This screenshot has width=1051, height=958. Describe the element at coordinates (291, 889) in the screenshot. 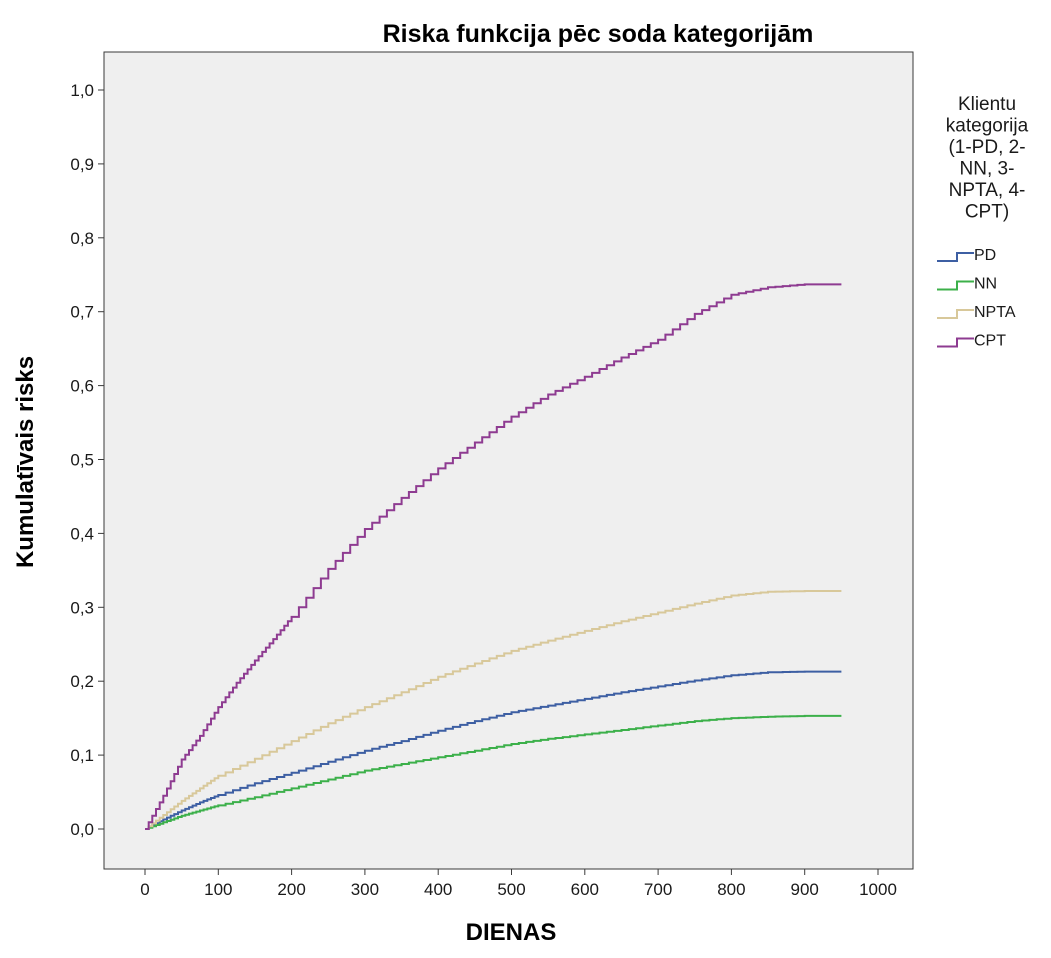

I see `x-tick-label: 200` at that location.